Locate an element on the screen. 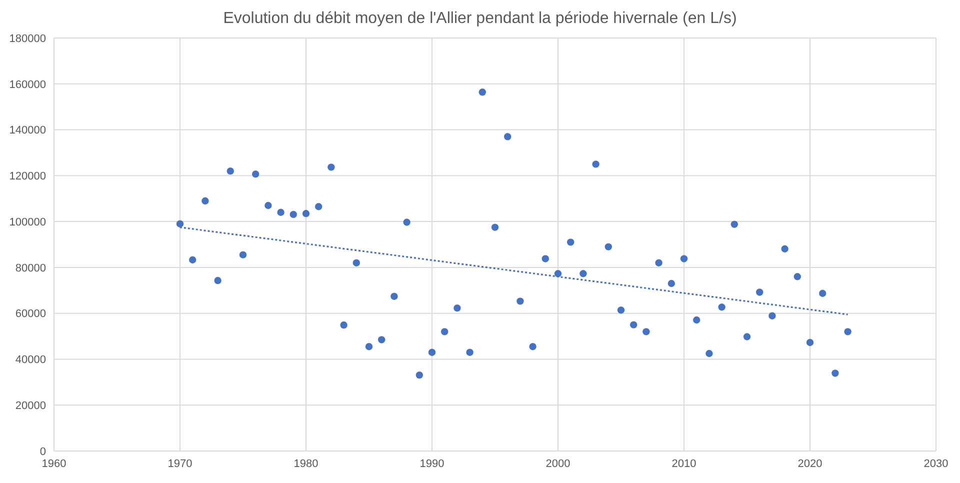 This screenshot has height=483, width=960. x-tick-label: 2000 is located at coordinates (558, 464).